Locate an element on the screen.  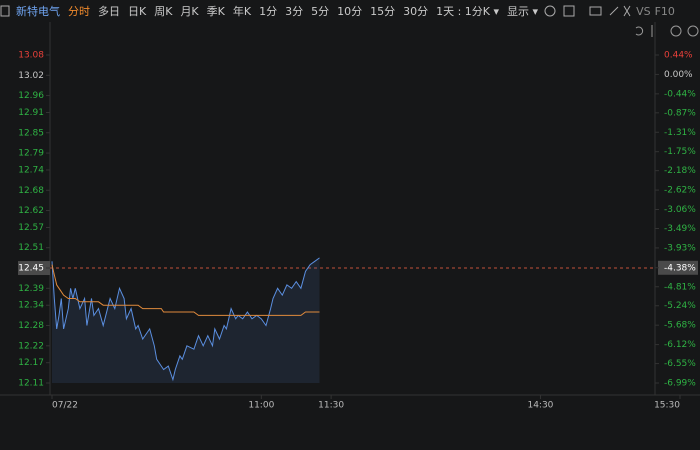
x-tick-label: 11:30 is located at coordinates (331, 406).